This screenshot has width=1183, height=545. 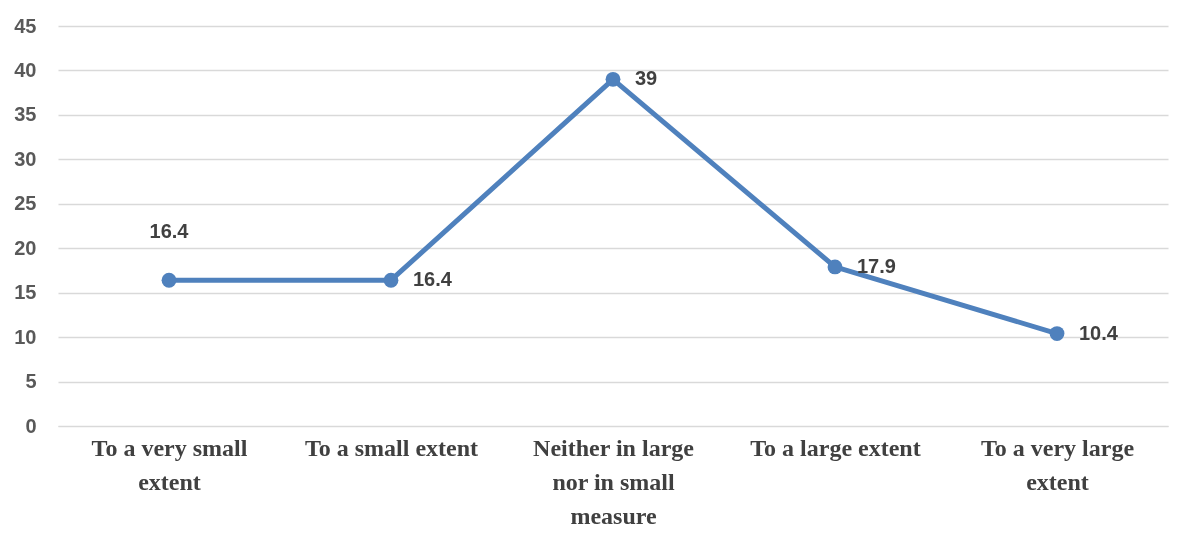 What do you see at coordinates (25, 158) in the screenshot?
I see `y-tick-label: 30` at bounding box center [25, 158].